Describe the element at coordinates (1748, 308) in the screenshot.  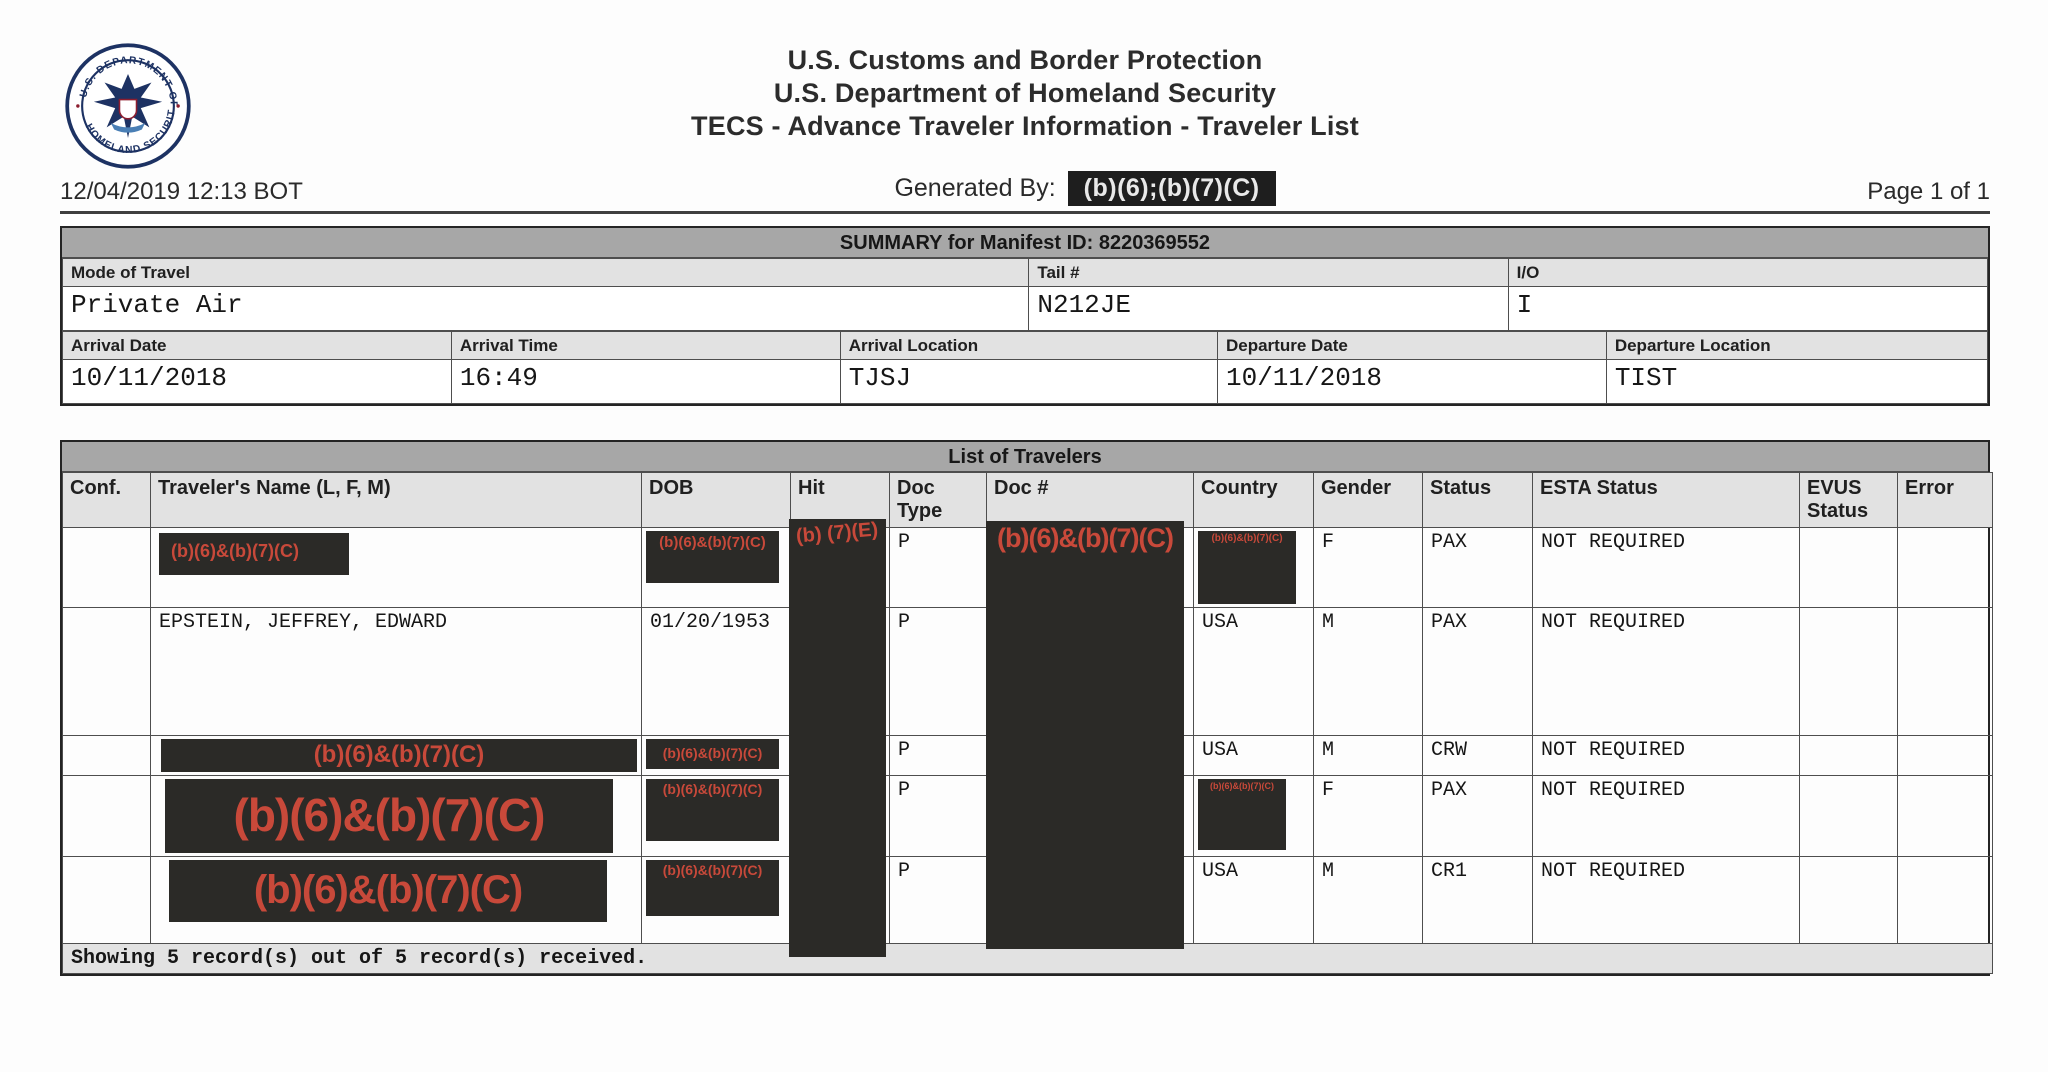
I see `value-io: I` at that location.